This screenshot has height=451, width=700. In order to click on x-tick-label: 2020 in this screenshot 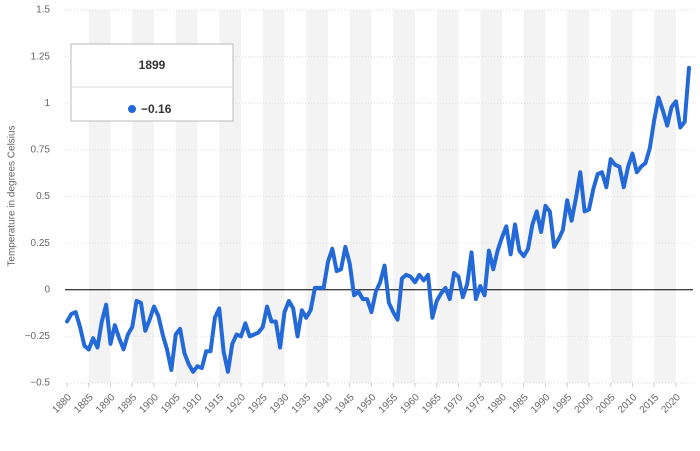, I will do `click(671, 404)`.